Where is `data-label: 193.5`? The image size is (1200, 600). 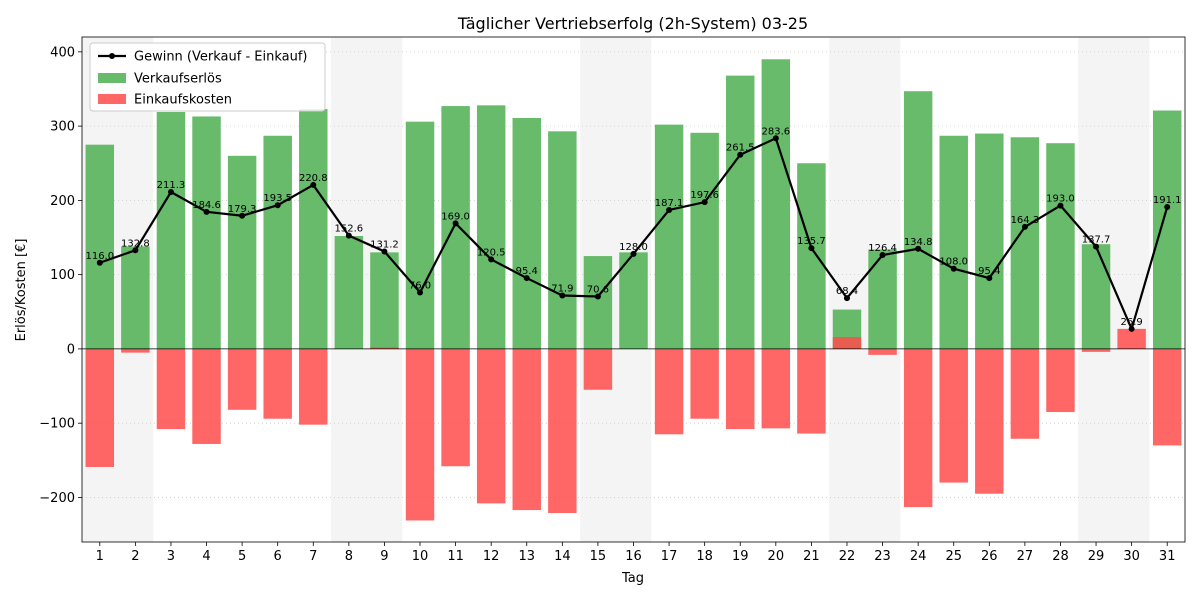
data-label: 193.5 is located at coordinates (277, 198).